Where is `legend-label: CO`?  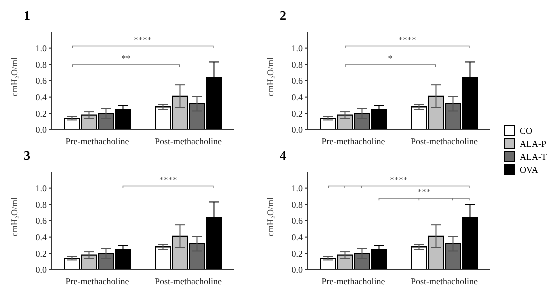 legend-label: CO is located at coordinates (526, 131).